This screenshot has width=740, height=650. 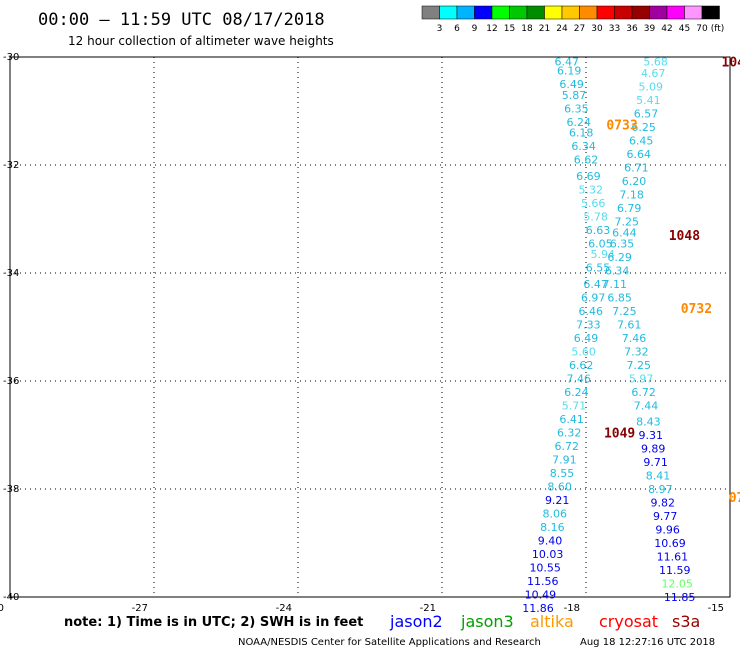 I want to click on colorbar-tick-label: 70, so click(x=702, y=29).